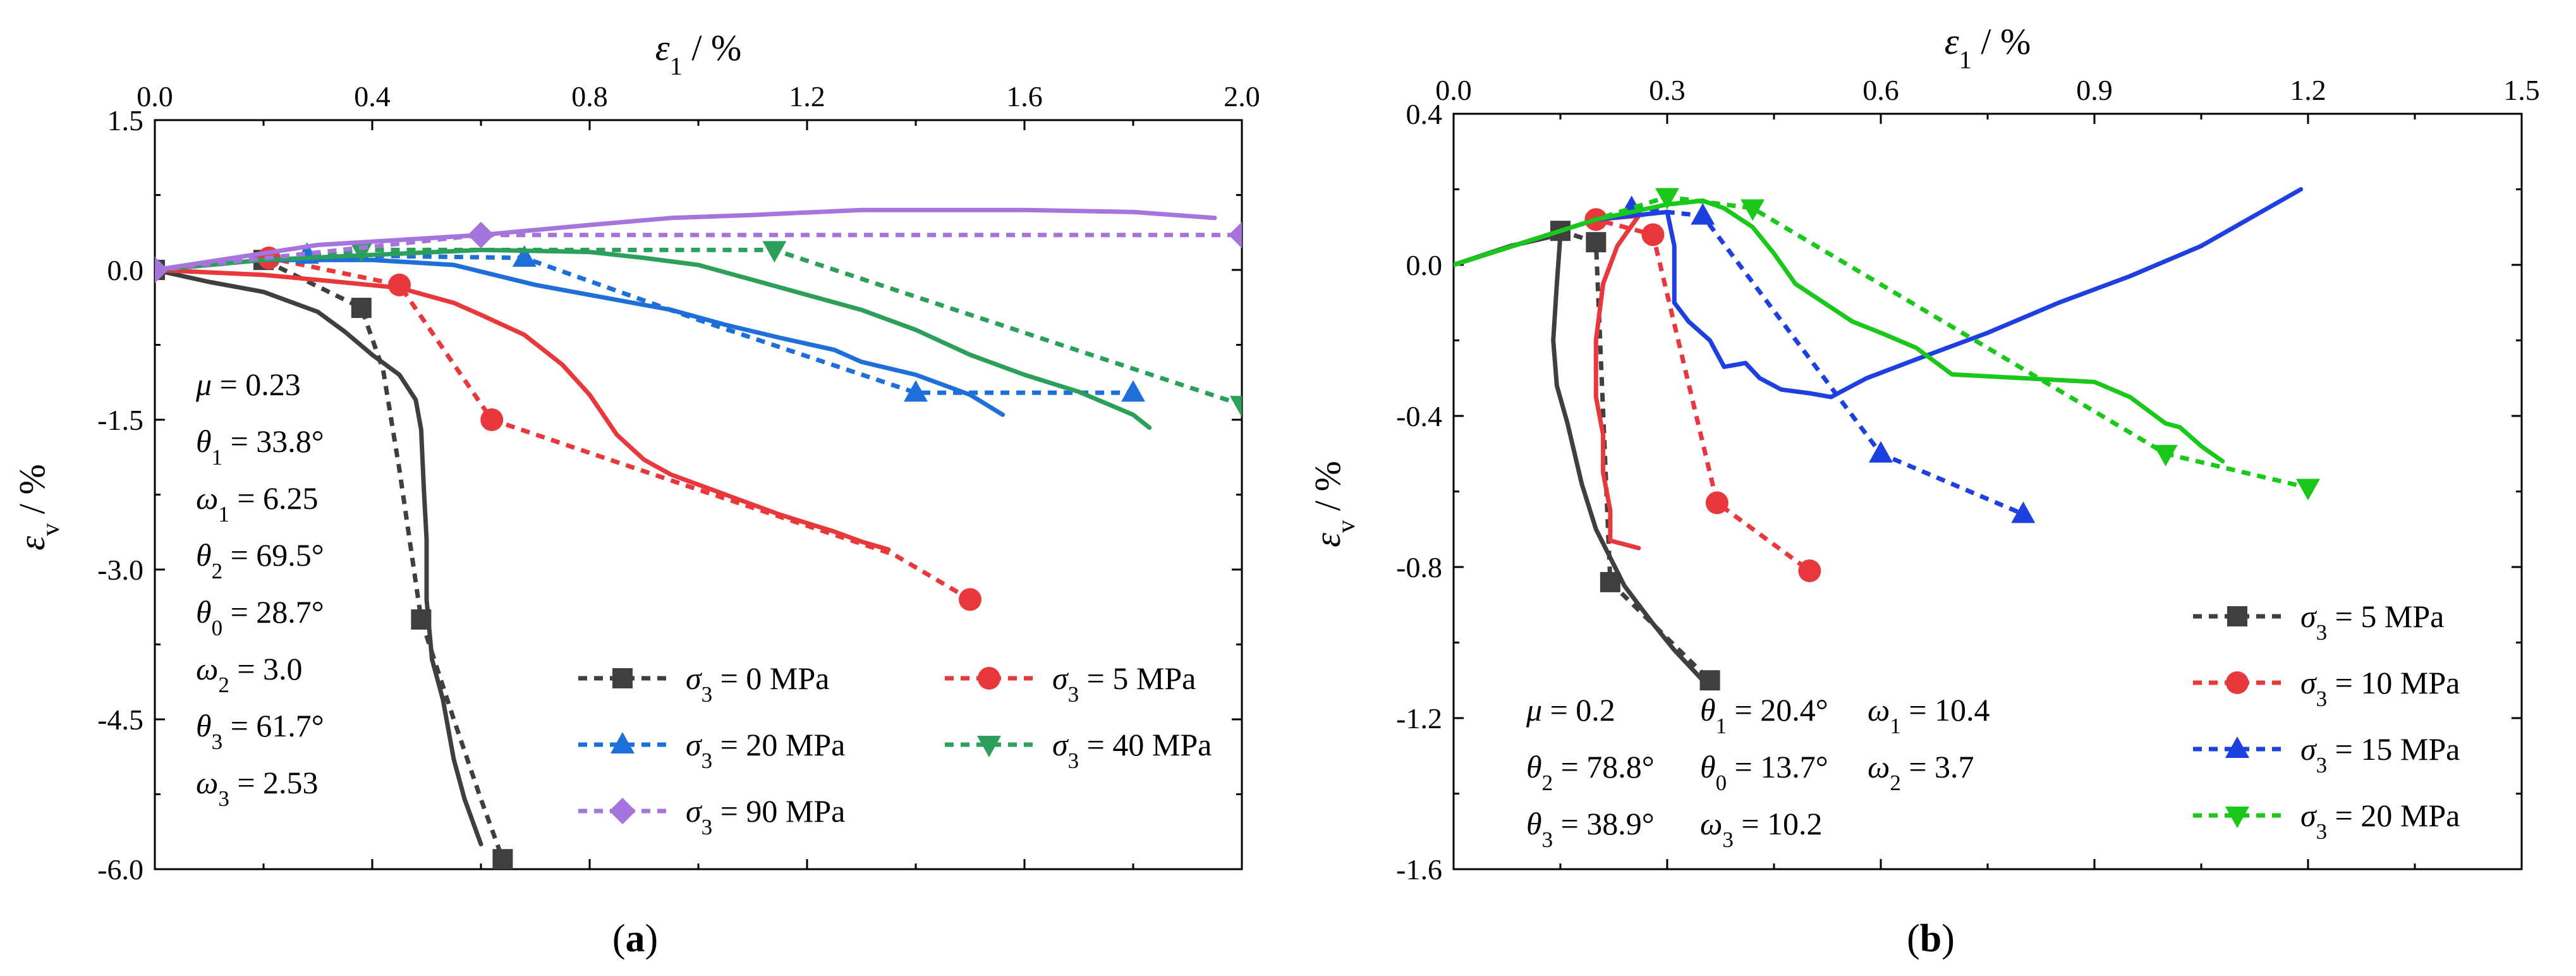  Describe the element at coordinates (249, 674) in the screenshot. I see `parameter-annotation: ω2 = 3.0` at that location.